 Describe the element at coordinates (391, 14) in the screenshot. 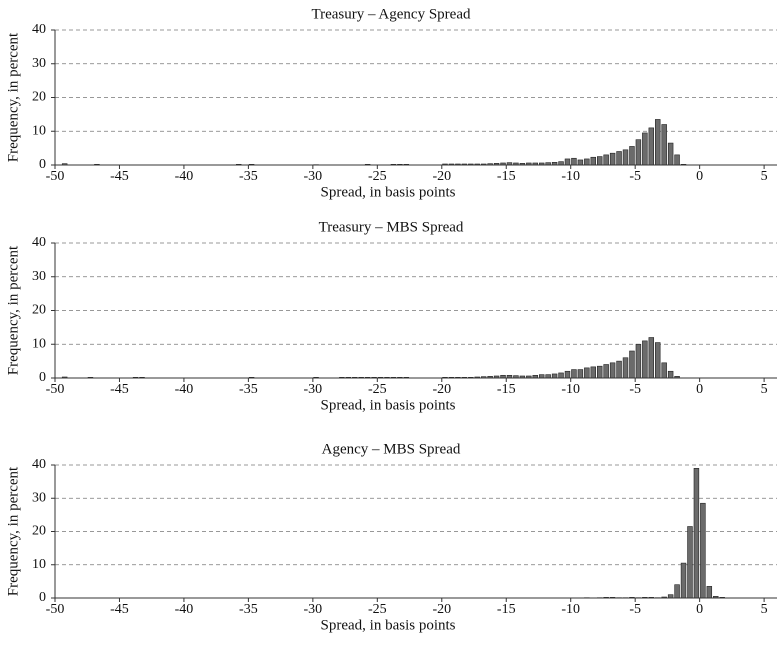

I see `chart-title: Treasury – Agency Spread` at that location.